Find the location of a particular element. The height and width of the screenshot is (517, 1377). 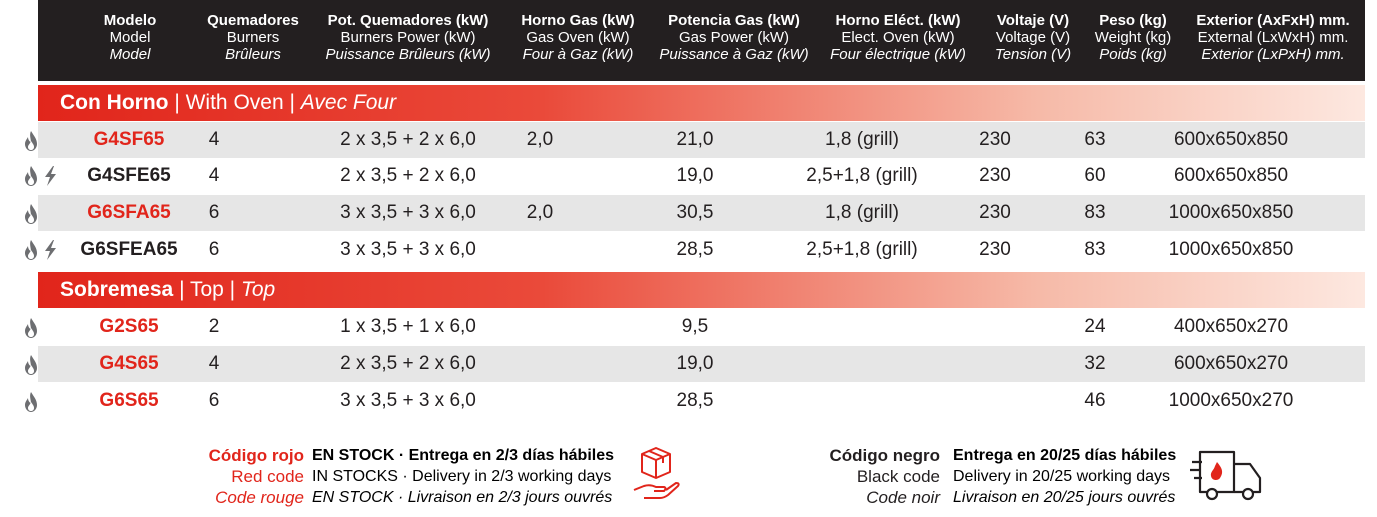

model-code: G4SF65 is located at coordinates (129, 139).